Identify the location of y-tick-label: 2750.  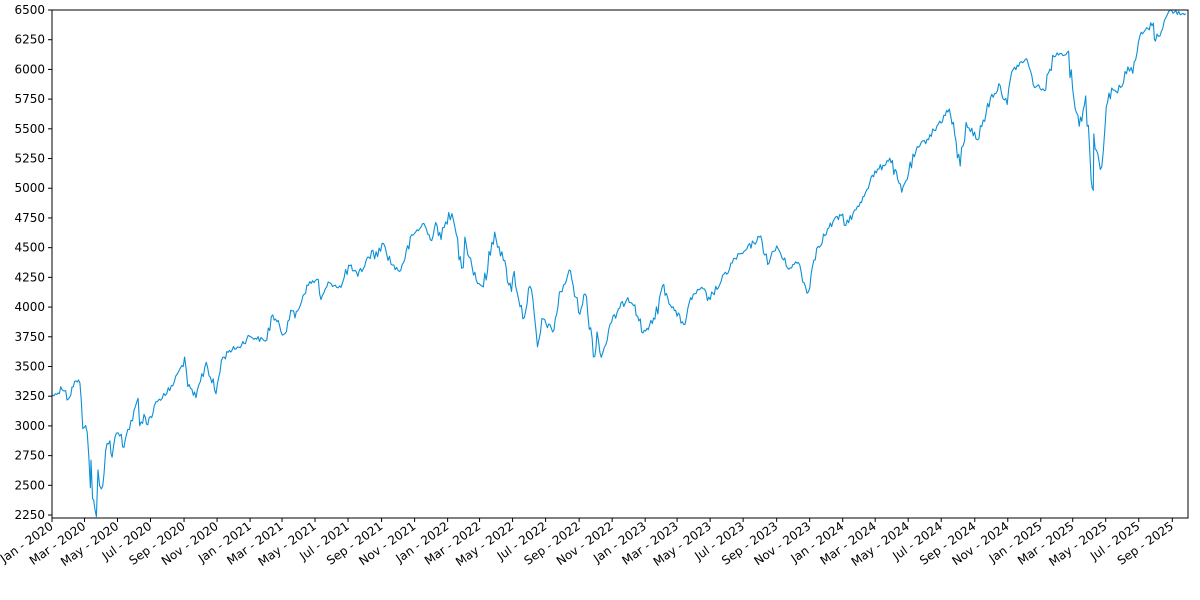
(29, 456).